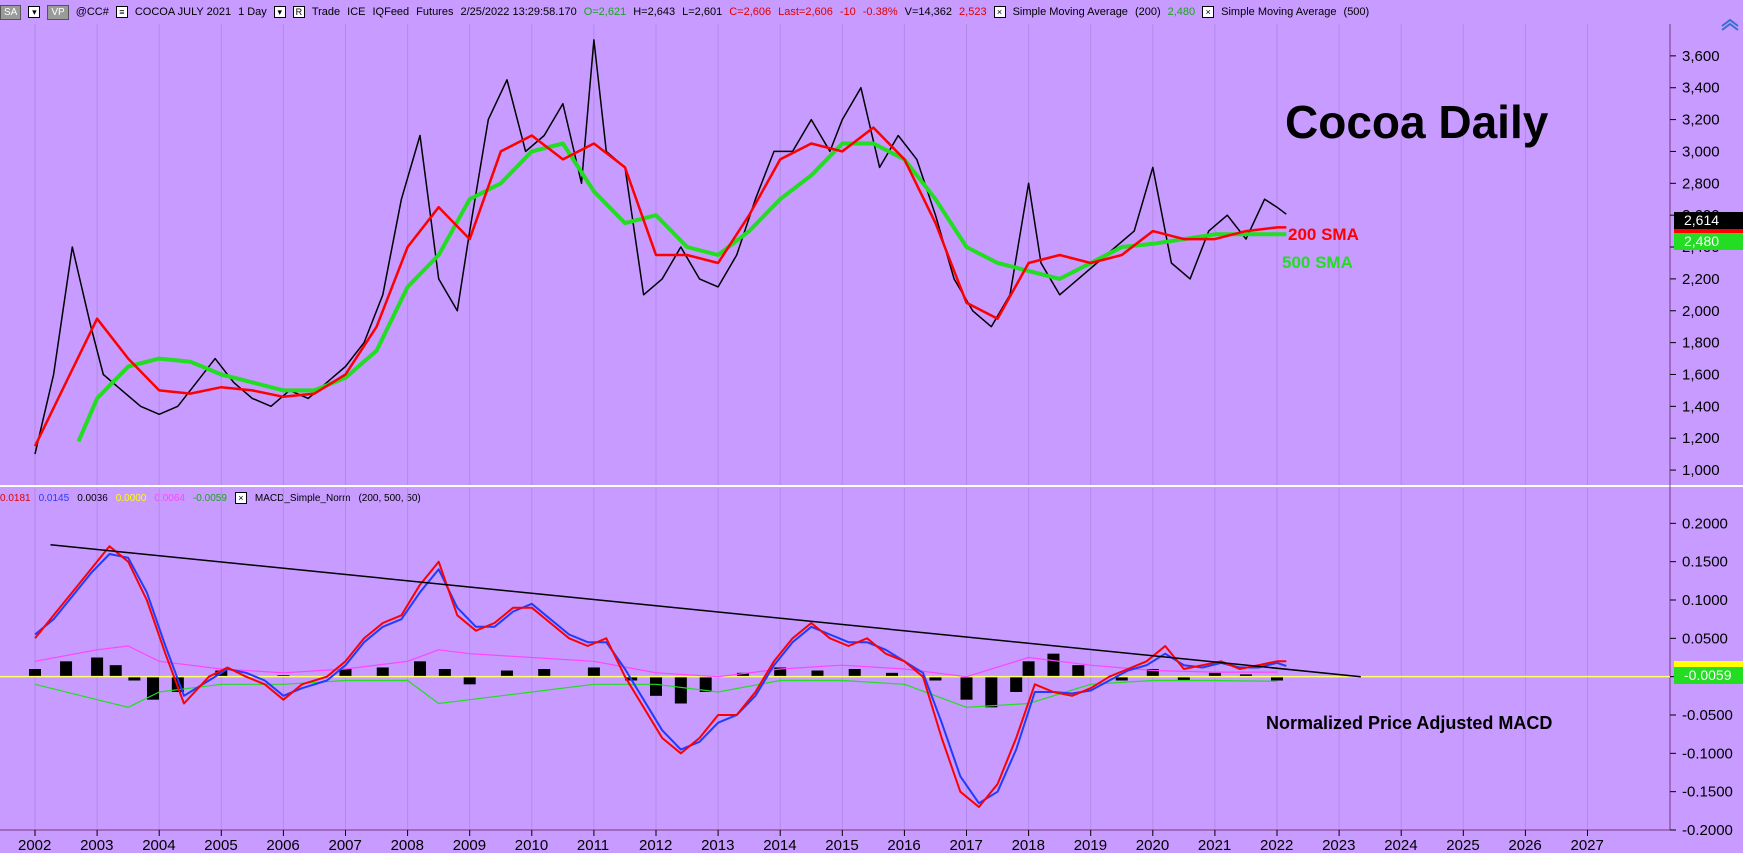  I want to click on symbol-menu-icon: ≡, so click(121, 12).